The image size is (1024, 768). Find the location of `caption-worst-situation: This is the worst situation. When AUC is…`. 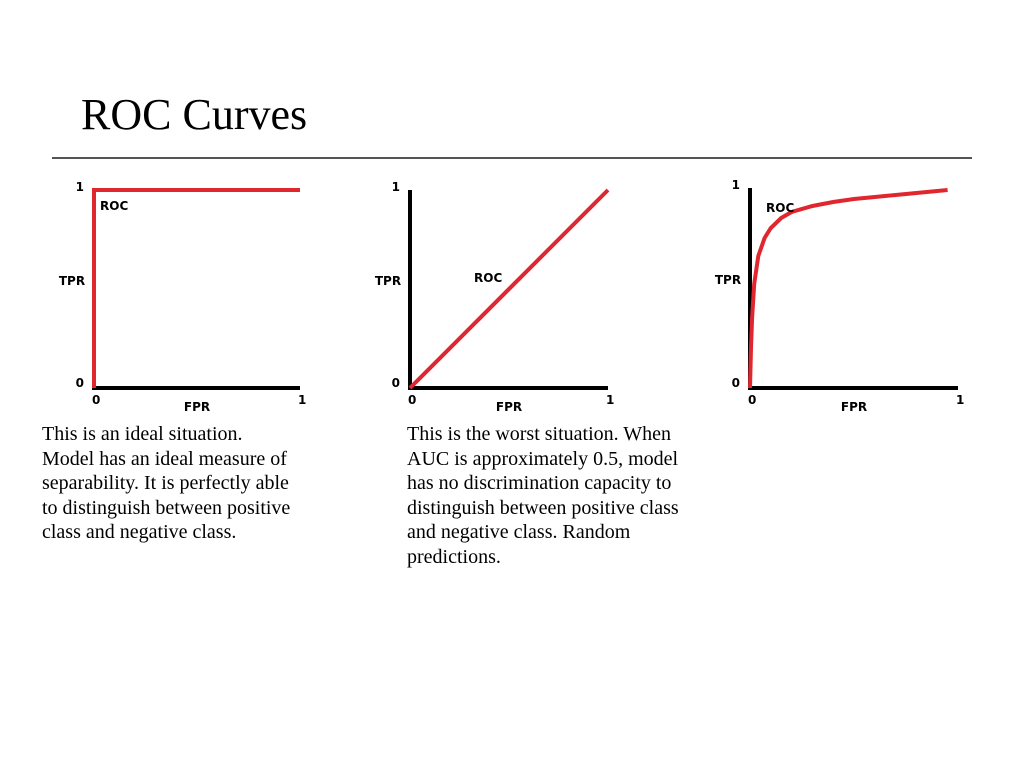

caption-worst-situation: This is the worst situation. When AUC is… is located at coordinates (543, 495).